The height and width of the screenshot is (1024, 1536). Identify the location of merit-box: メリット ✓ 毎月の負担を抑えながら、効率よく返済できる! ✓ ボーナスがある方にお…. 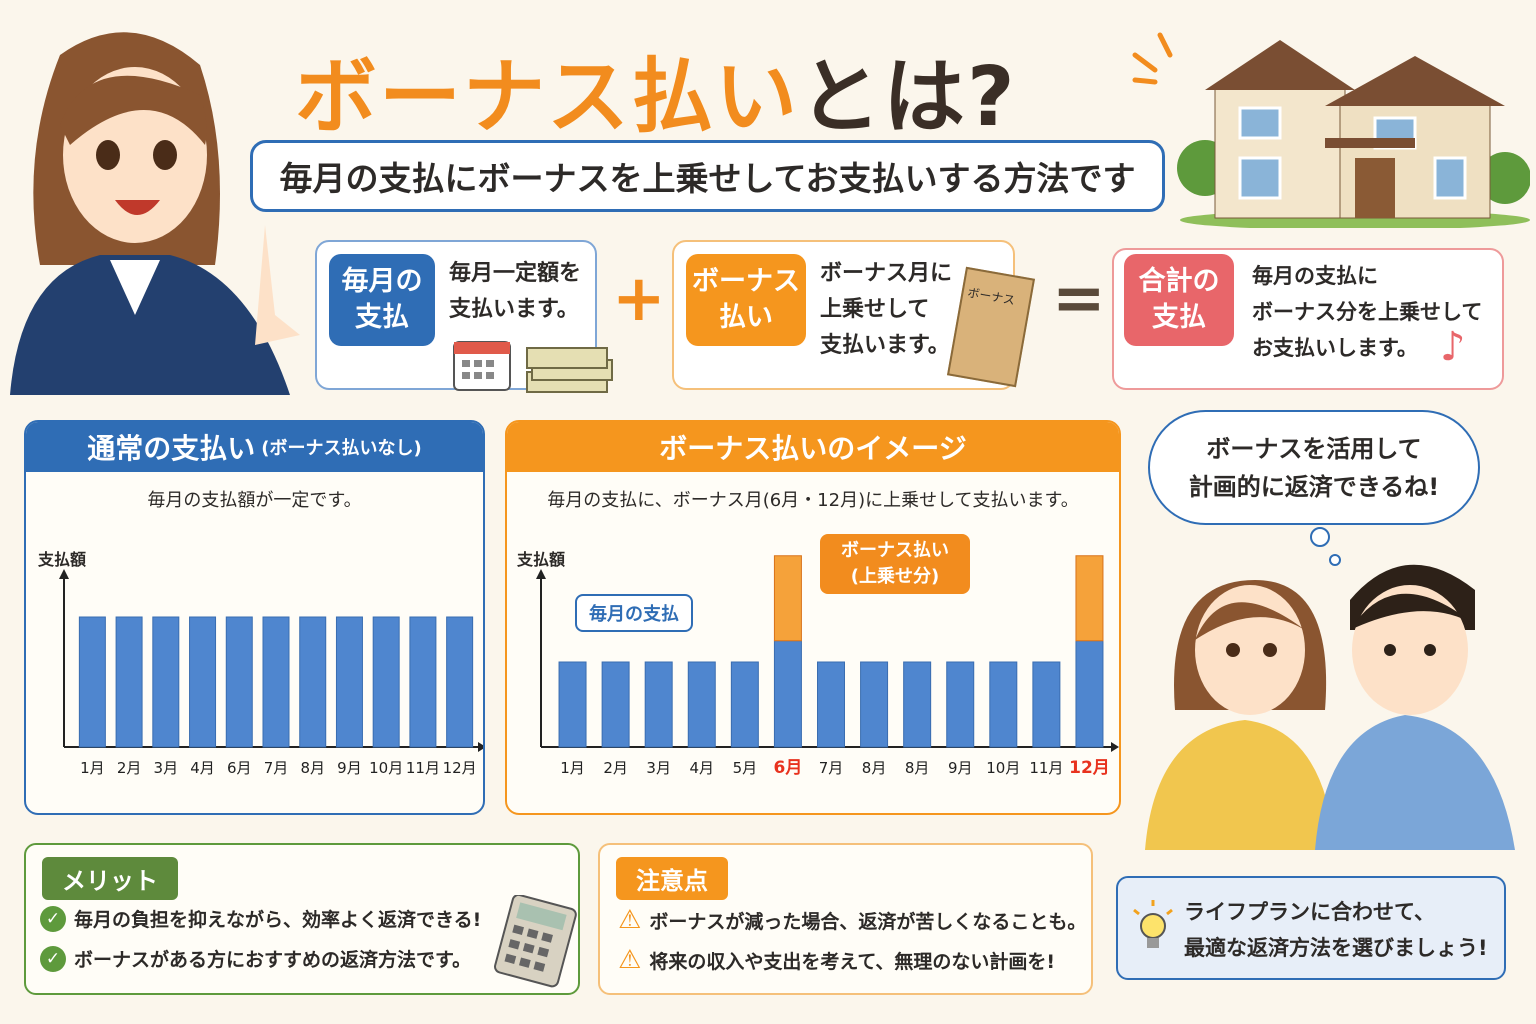
(302, 919).